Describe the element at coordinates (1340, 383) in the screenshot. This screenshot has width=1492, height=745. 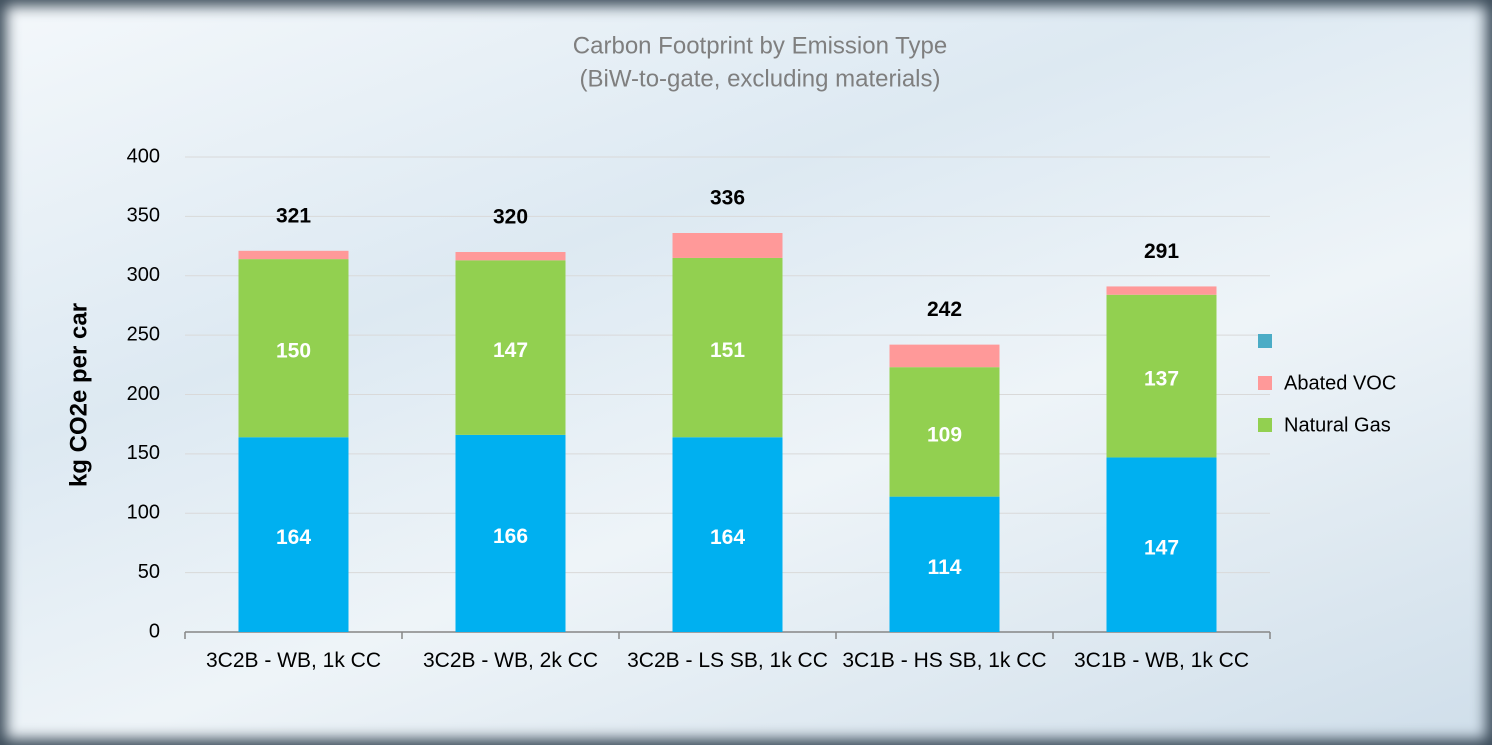
I see `legend-label: Abated VOC` at that location.